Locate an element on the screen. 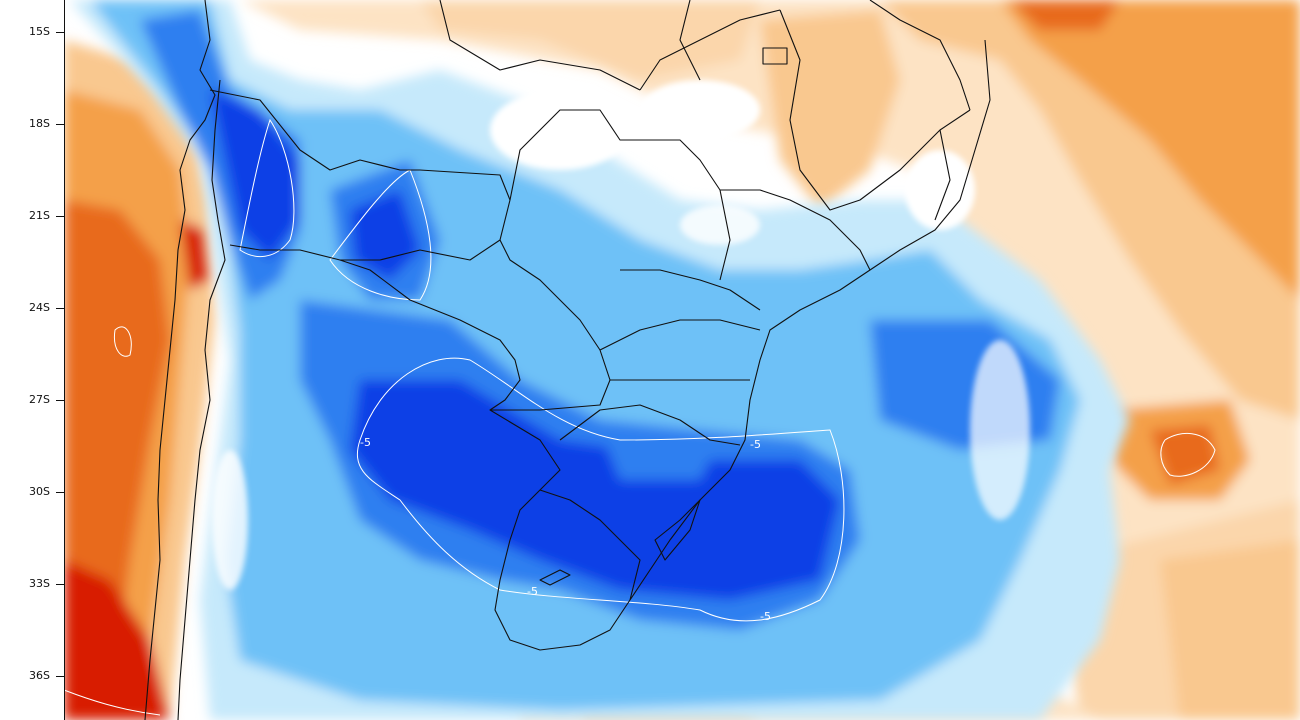 The width and height of the screenshot is (1300, 720). lagoon-west is located at coordinates (555, 577).